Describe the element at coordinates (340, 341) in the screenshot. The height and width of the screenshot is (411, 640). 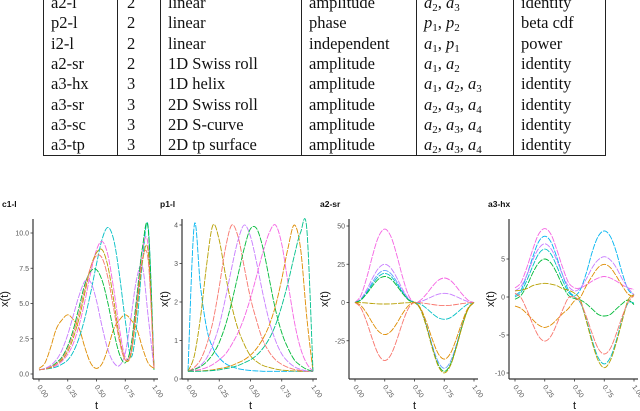
I see `y-tick-label: -25` at that location.